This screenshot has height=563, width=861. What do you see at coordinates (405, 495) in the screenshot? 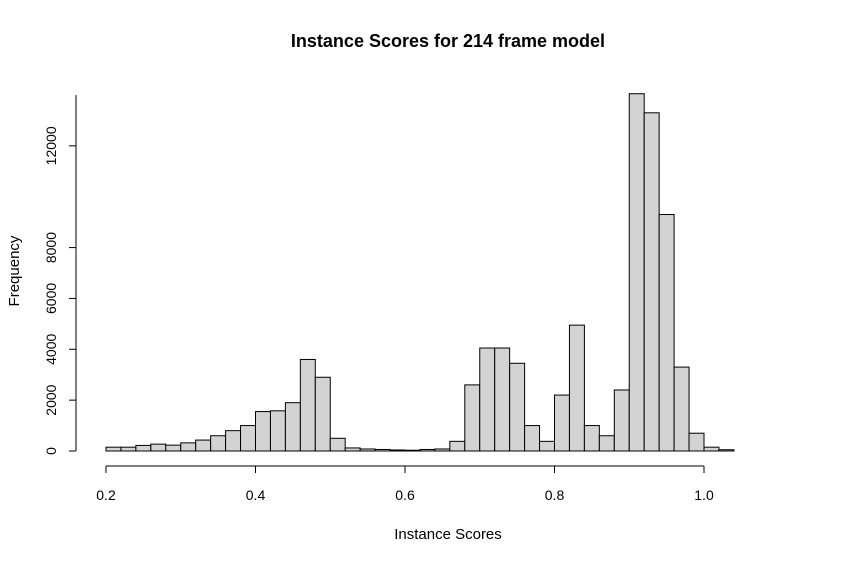
I see `x-tick-label: 0.6` at bounding box center [405, 495].